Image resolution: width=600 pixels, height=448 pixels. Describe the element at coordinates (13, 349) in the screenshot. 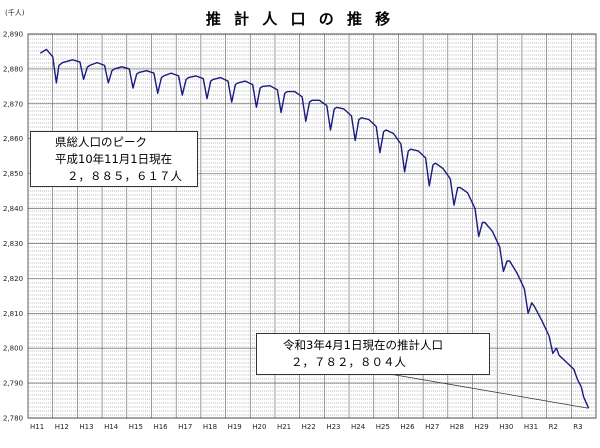

I see `y-tick-label: 2,800` at that location.